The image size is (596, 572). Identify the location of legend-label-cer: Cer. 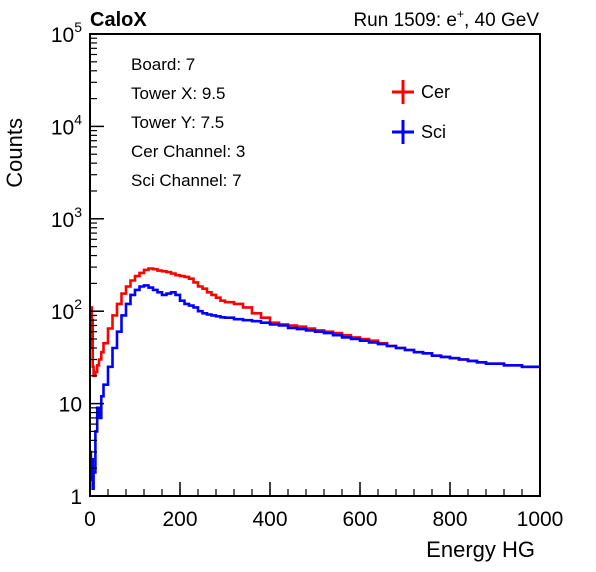
(435, 92).